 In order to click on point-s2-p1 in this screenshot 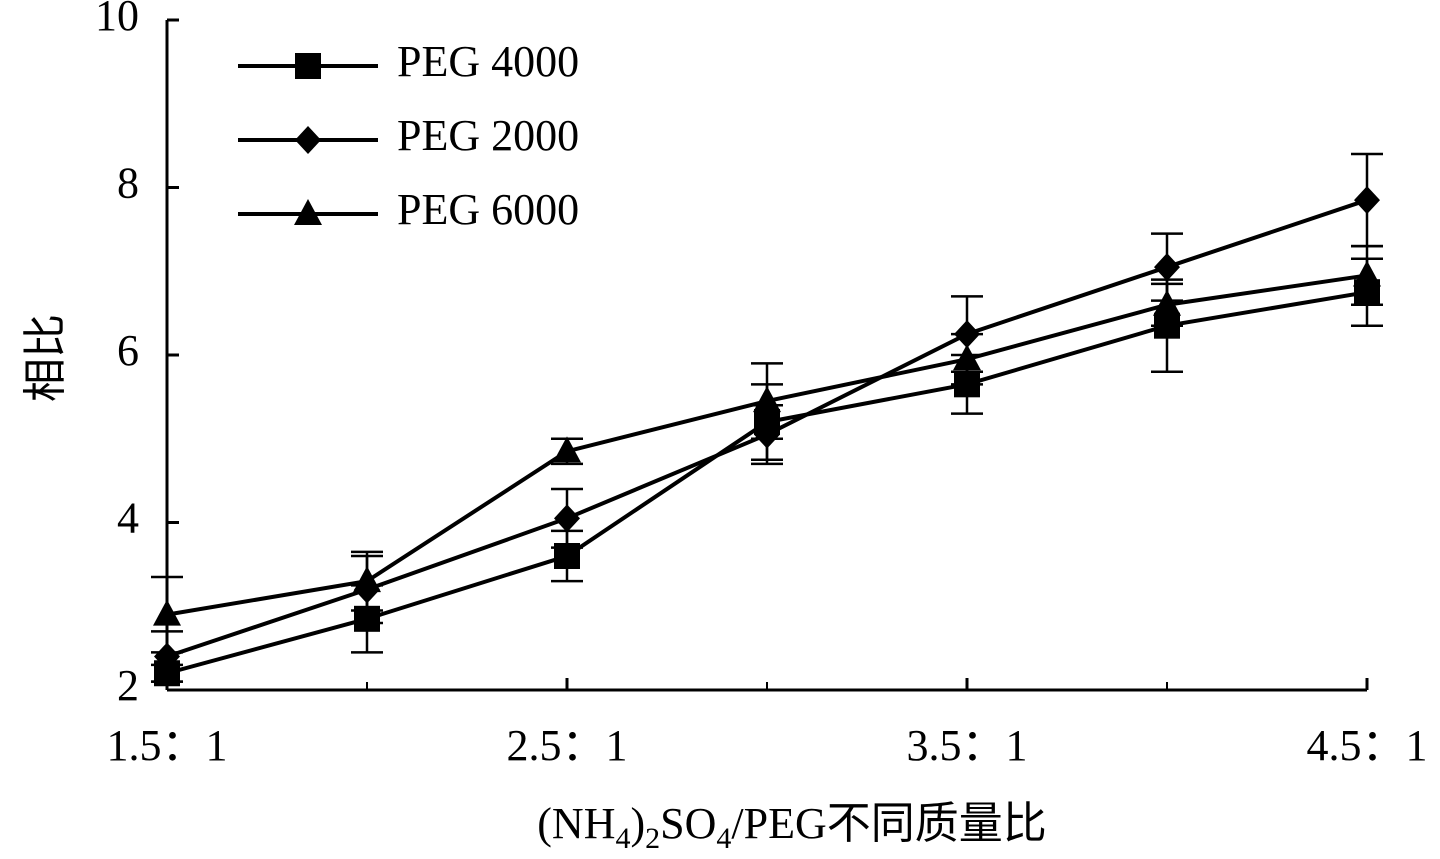, I will do `click(367, 579)`.